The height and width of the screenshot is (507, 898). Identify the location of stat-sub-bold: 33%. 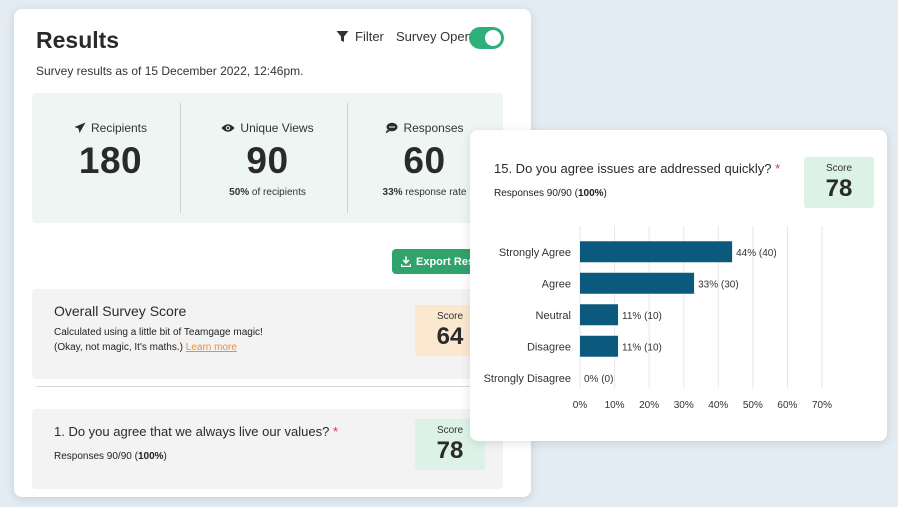
(392, 192).